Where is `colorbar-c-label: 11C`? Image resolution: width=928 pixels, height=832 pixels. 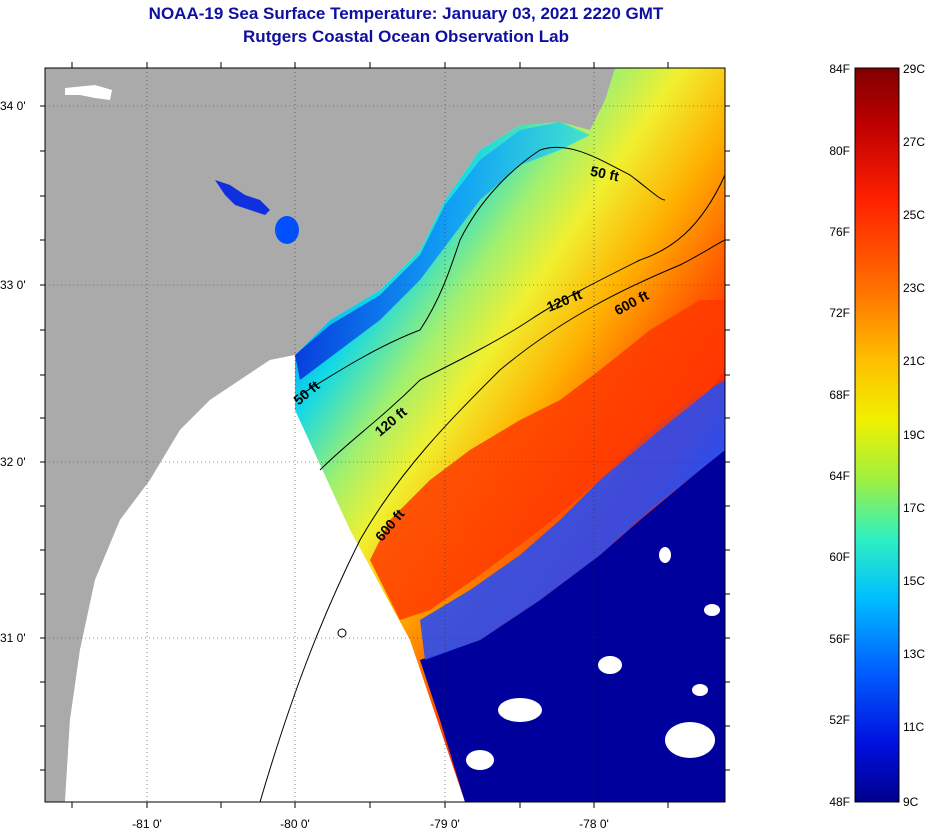 colorbar-c-label: 11C is located at coordinates (913, 727).